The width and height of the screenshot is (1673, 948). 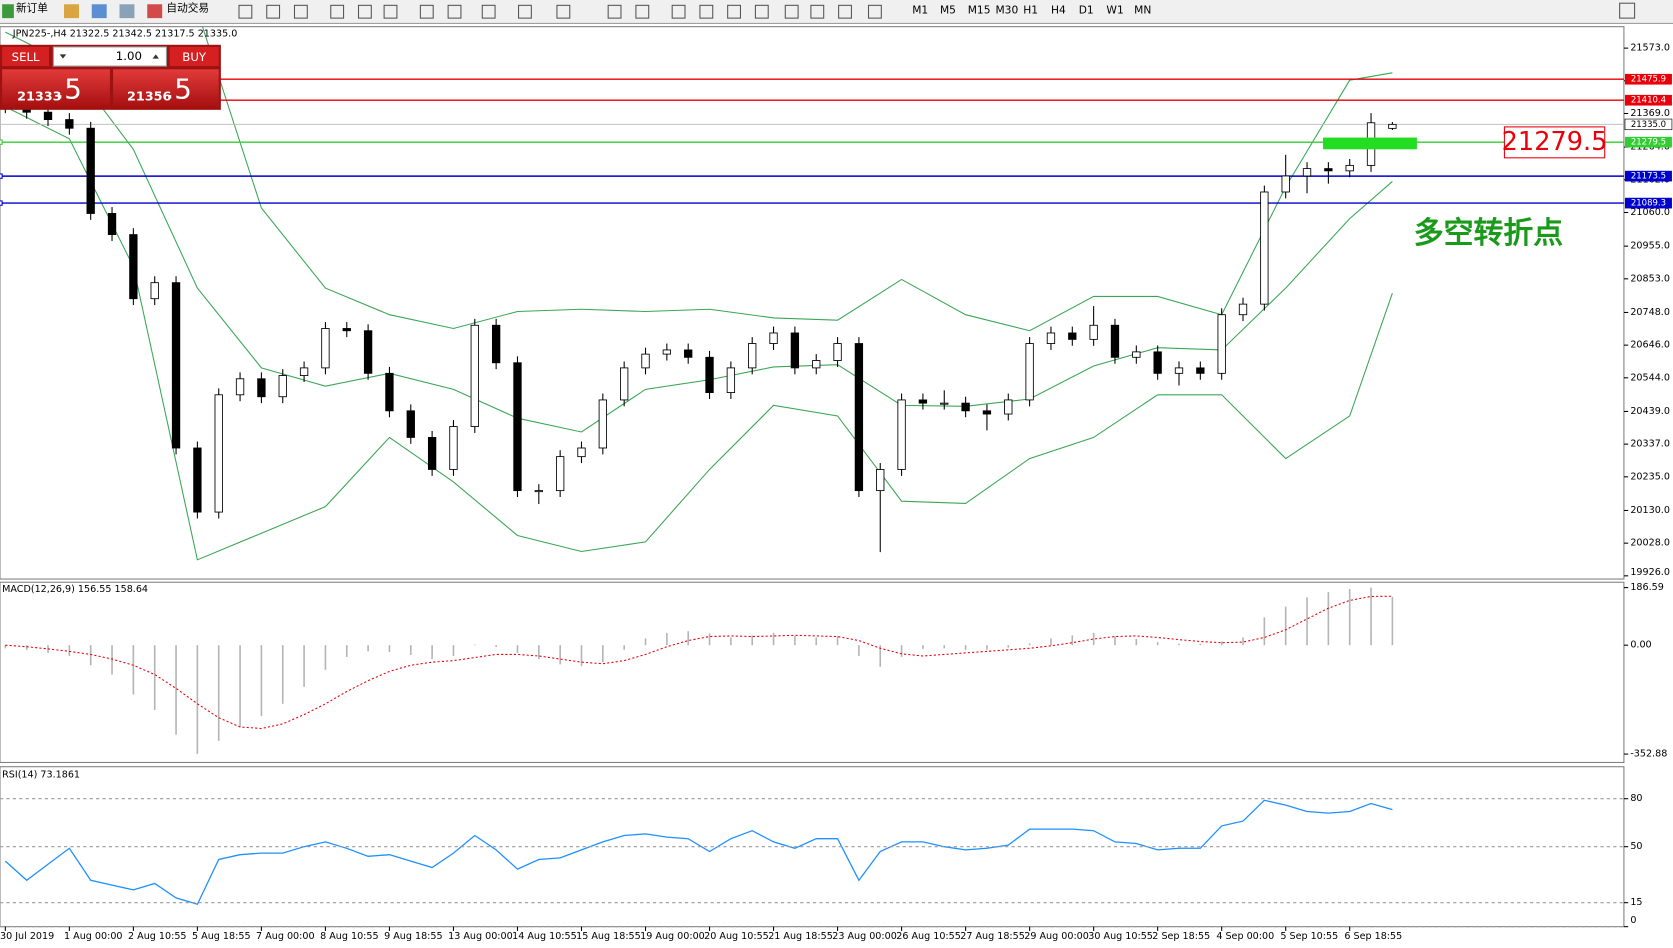 What do you see at coordinates (1650, 212) in the screenshot?
I see `y-tick-label: 21060.0` at bounding box center [1650, 212].